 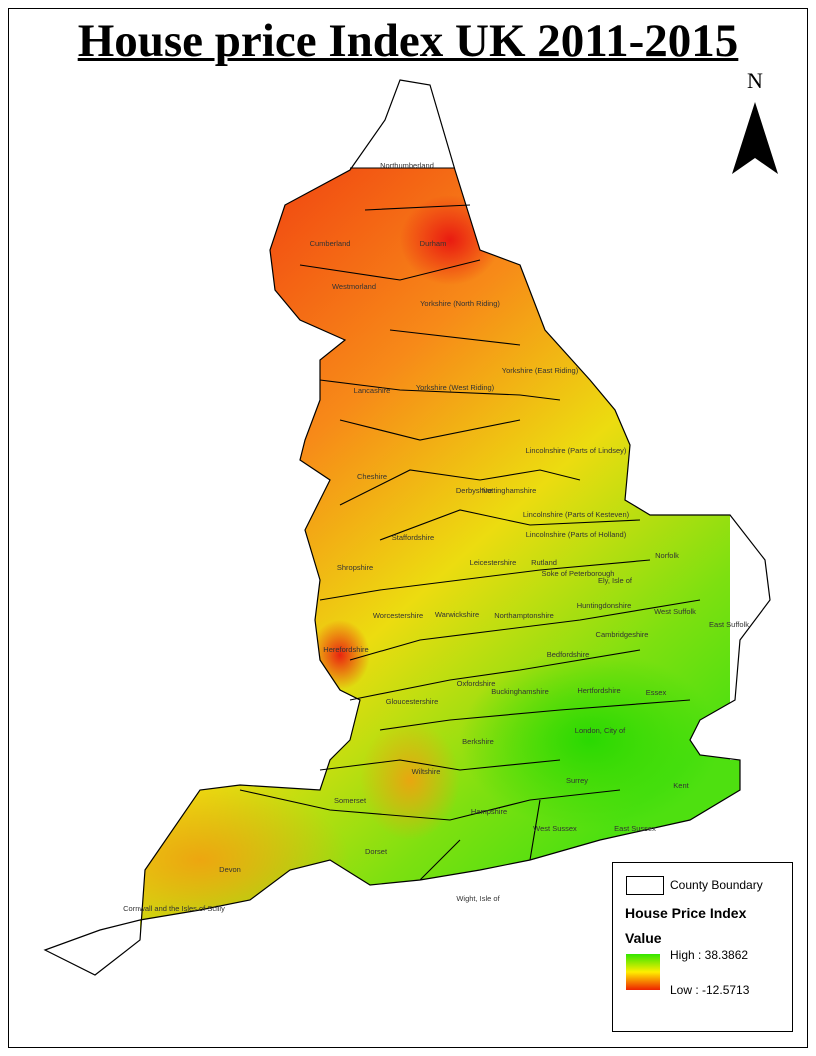 I want to click on county-label: Westmorland, so click(x=354, y=286).